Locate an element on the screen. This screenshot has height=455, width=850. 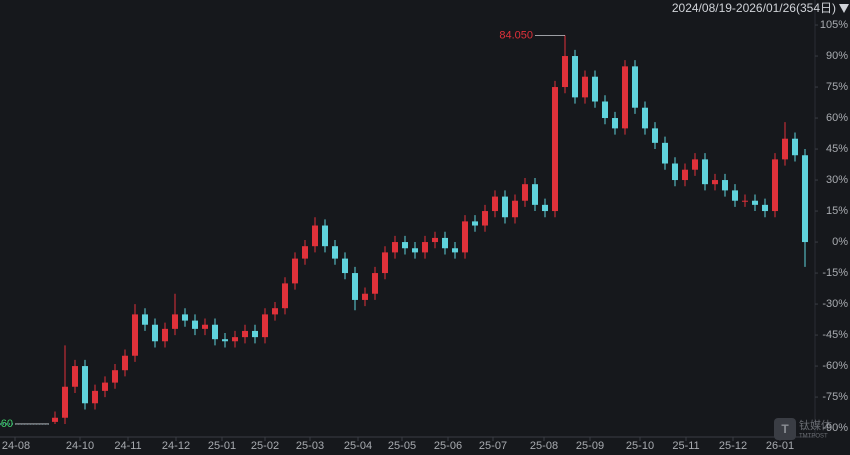
y-tick-label: -15% is located at coordinates (835, 273).